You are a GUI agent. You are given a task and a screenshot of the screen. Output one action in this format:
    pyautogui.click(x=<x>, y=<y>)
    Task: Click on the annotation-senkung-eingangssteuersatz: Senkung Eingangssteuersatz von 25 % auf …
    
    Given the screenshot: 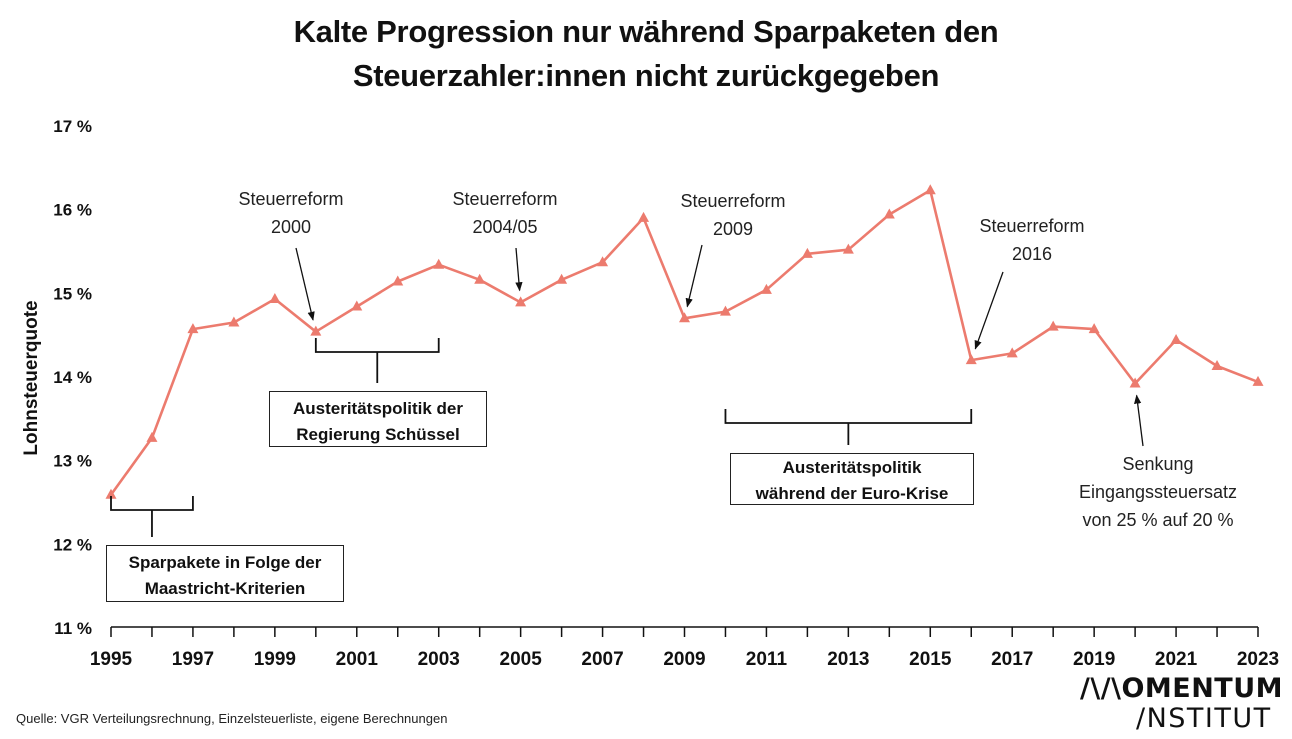 What is the action you would take?
    pyautogui.click(x=1158, y=492)
    